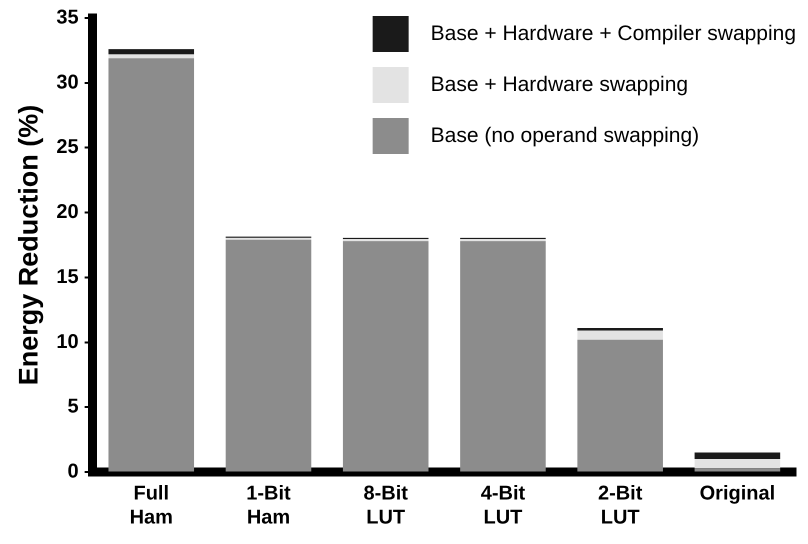 Image resolution: width=808 pixels, height=544 pixels. Describe the element at coordinates (67, 277) in the screenshot. I see `y-tick-label: 15` at that location.